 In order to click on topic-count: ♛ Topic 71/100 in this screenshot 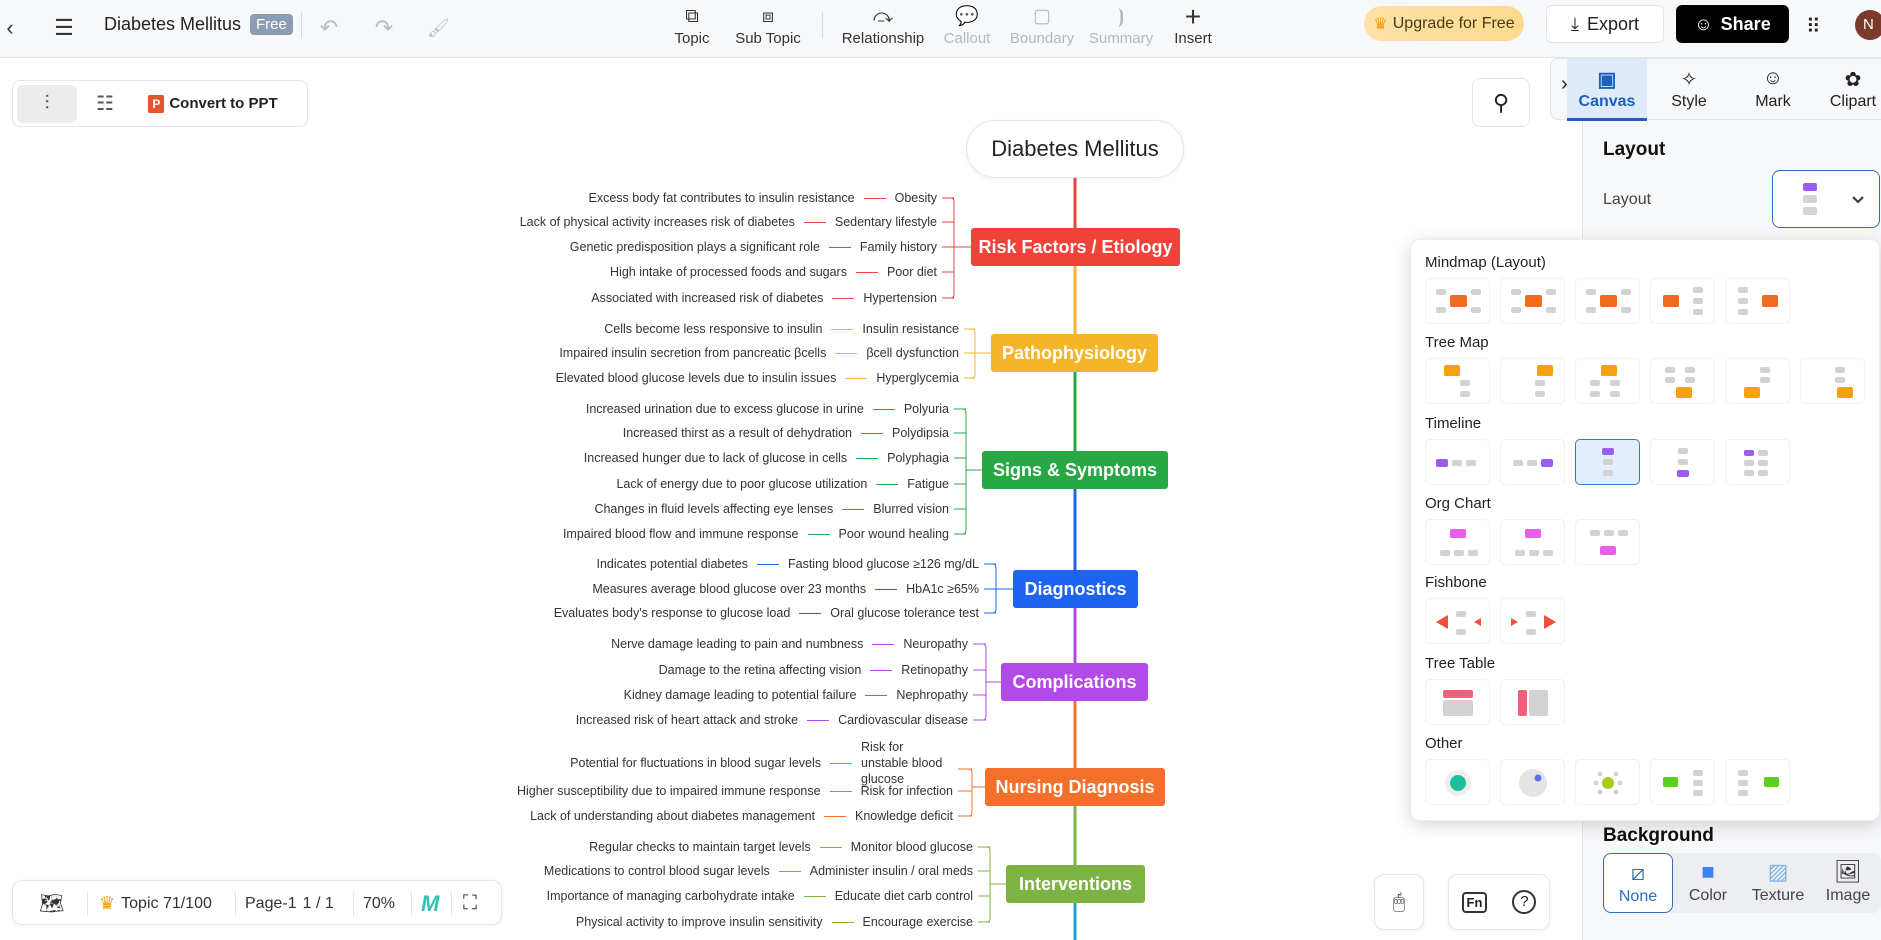, I will do `click(155, 903)`.